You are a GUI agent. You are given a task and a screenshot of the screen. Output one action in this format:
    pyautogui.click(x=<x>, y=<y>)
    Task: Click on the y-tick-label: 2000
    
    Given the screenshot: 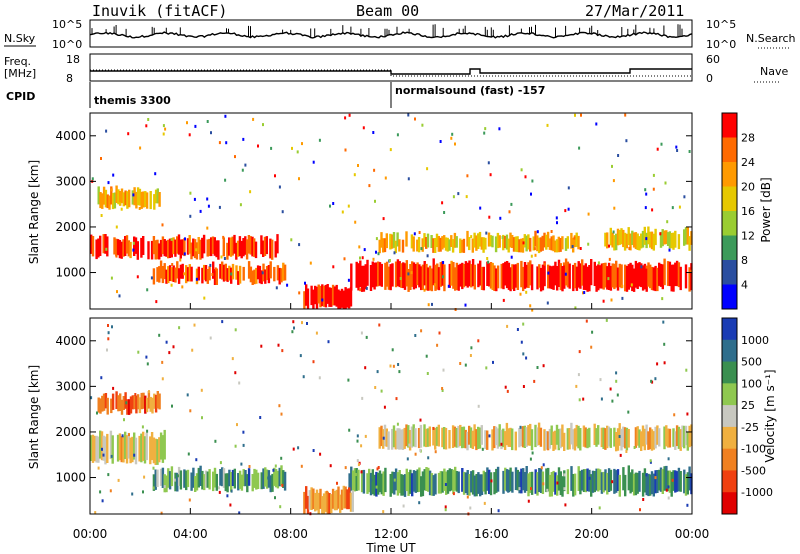 What is the action you would take?
    pyautogui.click(x=70, y=432)
    